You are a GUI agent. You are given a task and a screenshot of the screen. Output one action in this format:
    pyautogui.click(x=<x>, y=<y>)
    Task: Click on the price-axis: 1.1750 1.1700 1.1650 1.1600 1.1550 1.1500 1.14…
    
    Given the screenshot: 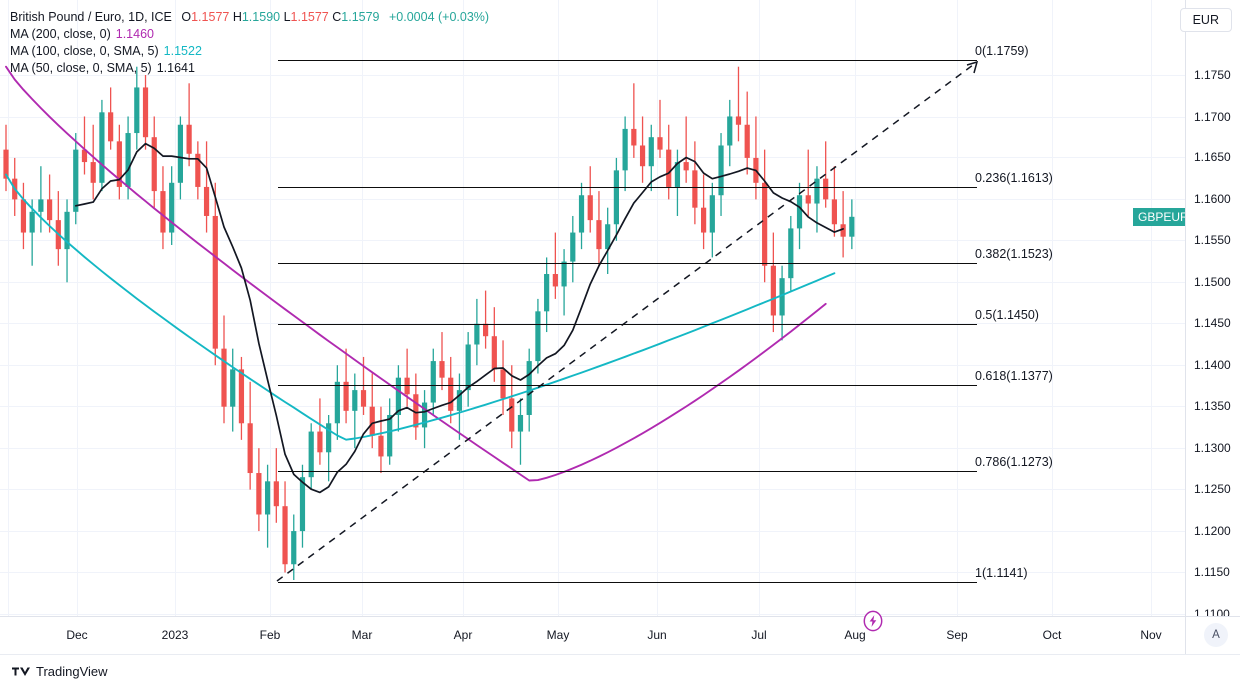 What is the action you would take?
    pyautogui.click(x=1212, y=310)
    